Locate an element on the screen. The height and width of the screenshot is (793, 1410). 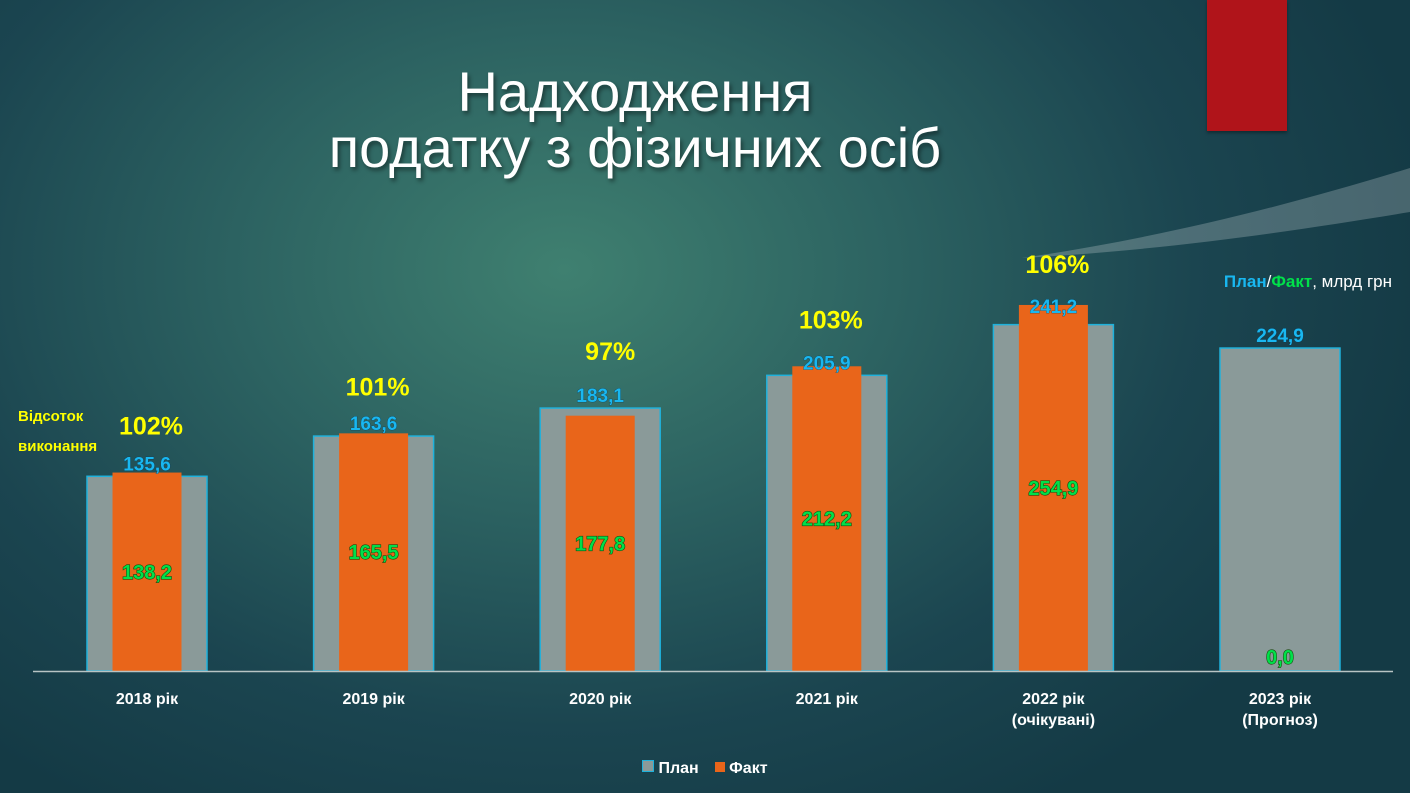
x-tick-label: 2021 рік is located at coordinates (827, 699).